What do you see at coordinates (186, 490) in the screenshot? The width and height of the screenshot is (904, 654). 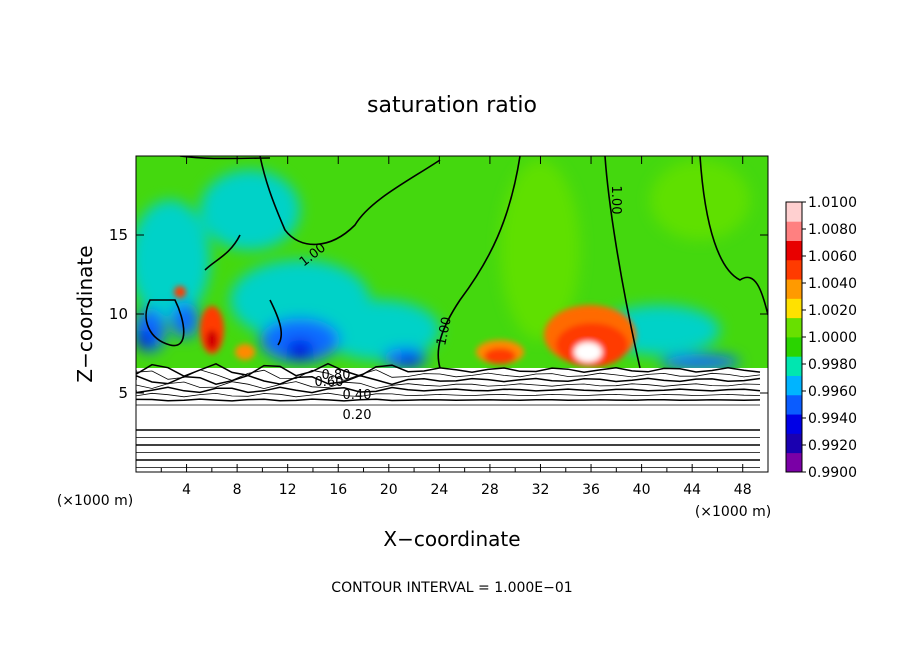 I see `x-tick-label: 4` at bounding box center [186, 490].